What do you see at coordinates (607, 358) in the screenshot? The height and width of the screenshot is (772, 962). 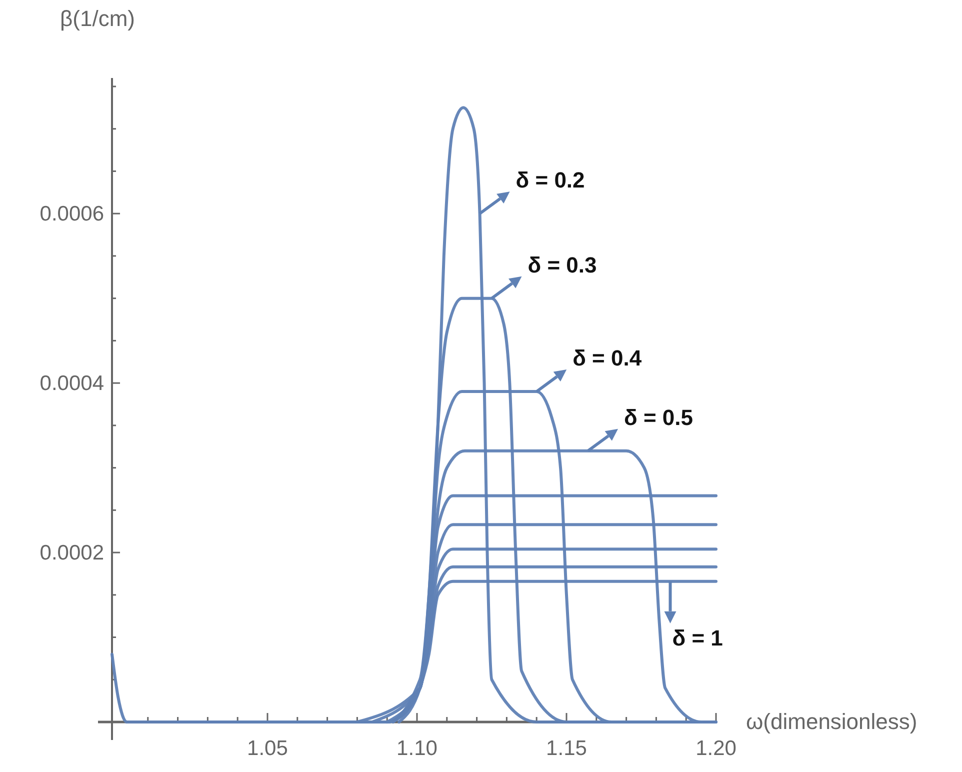 I see `annotation: δ = 0.4` at bounding box center [607, 358].